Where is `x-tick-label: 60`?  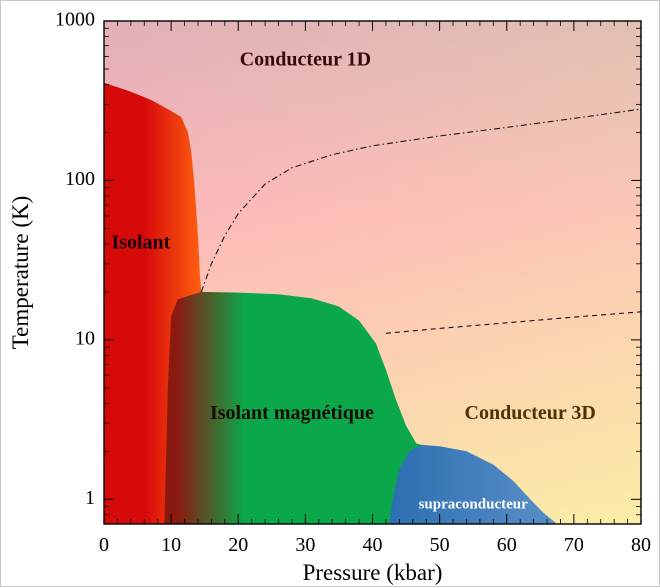 x-tick-label: 60 is located at coordinates (507, 545).